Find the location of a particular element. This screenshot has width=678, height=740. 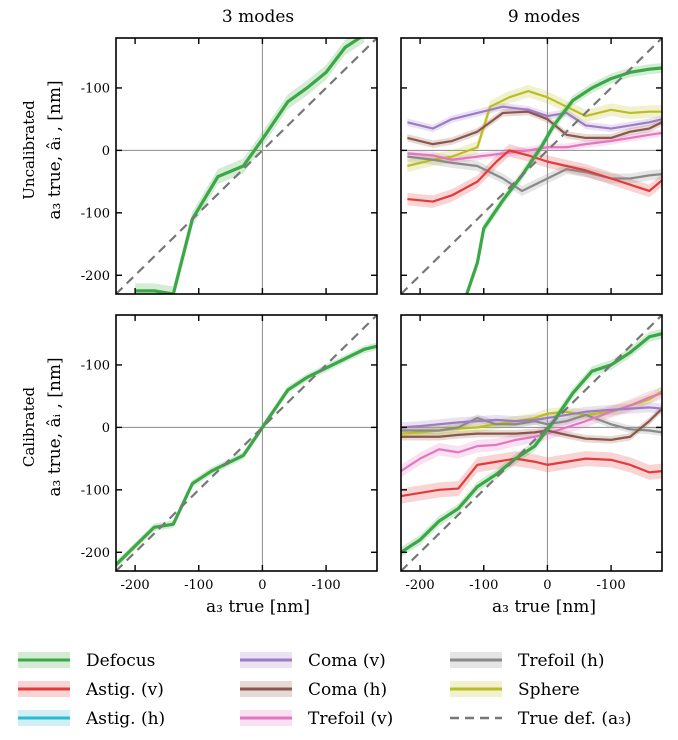

column-title-9-modes: 9 modes is located at coordinates (544, 17).